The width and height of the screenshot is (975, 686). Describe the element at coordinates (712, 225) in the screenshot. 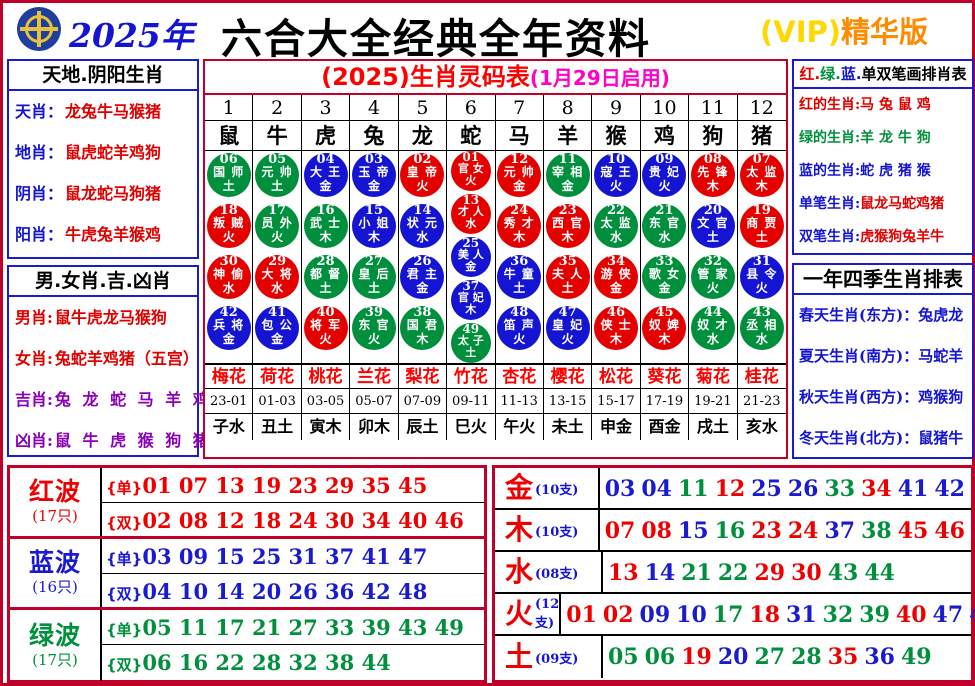

I see `zodiac-ball: 20 文 官土` at that location.